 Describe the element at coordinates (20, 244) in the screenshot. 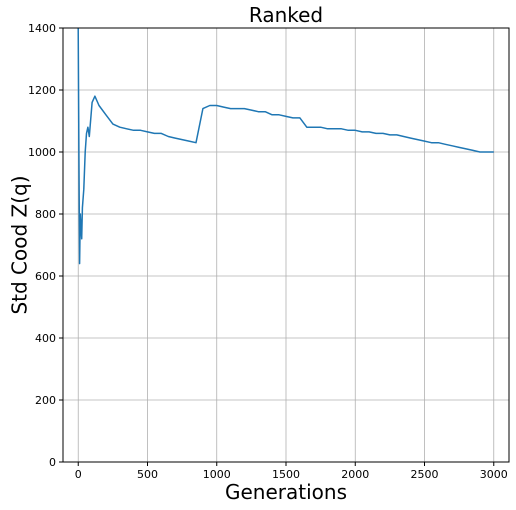

I see `y-axis-label: Std Cood Z(q)` at that location.